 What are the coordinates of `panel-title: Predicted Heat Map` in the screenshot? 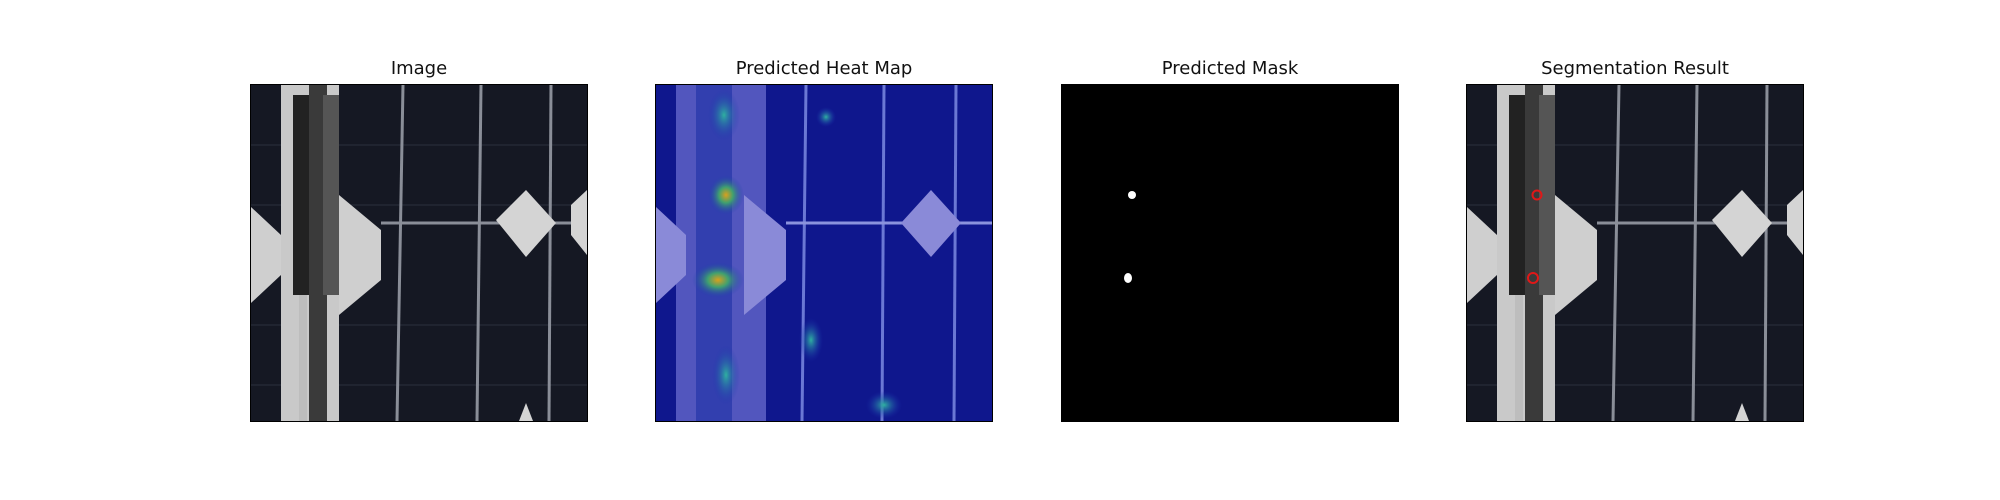 It's located at (824, 68).